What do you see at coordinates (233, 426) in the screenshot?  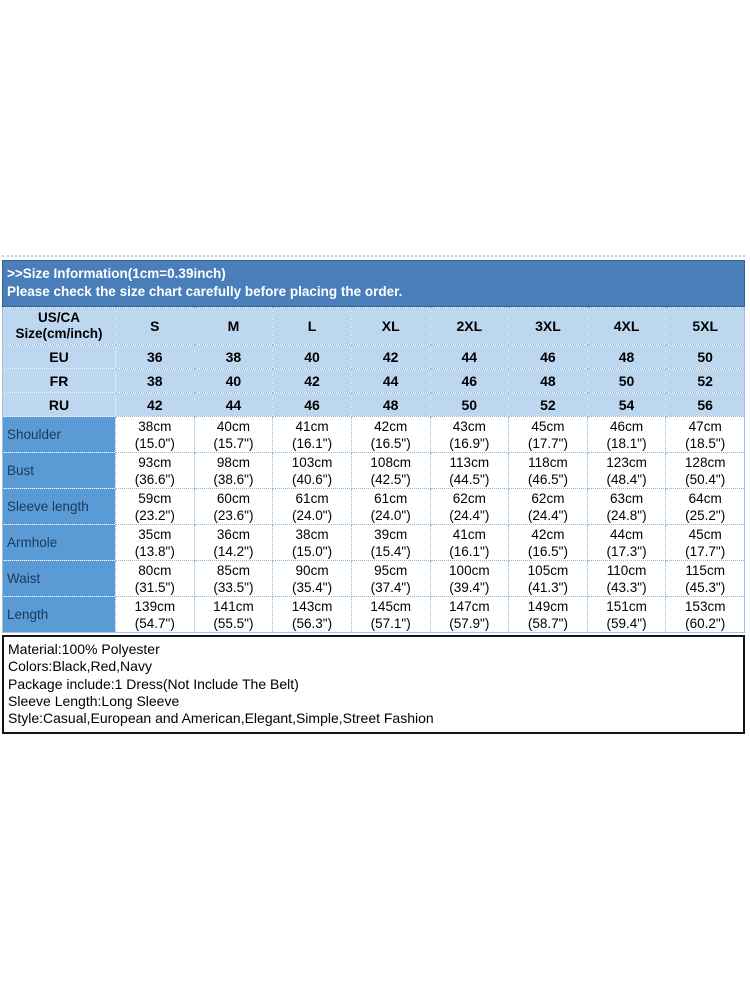 I see `value-cm: 40cm` at bounding box center [233, 426].